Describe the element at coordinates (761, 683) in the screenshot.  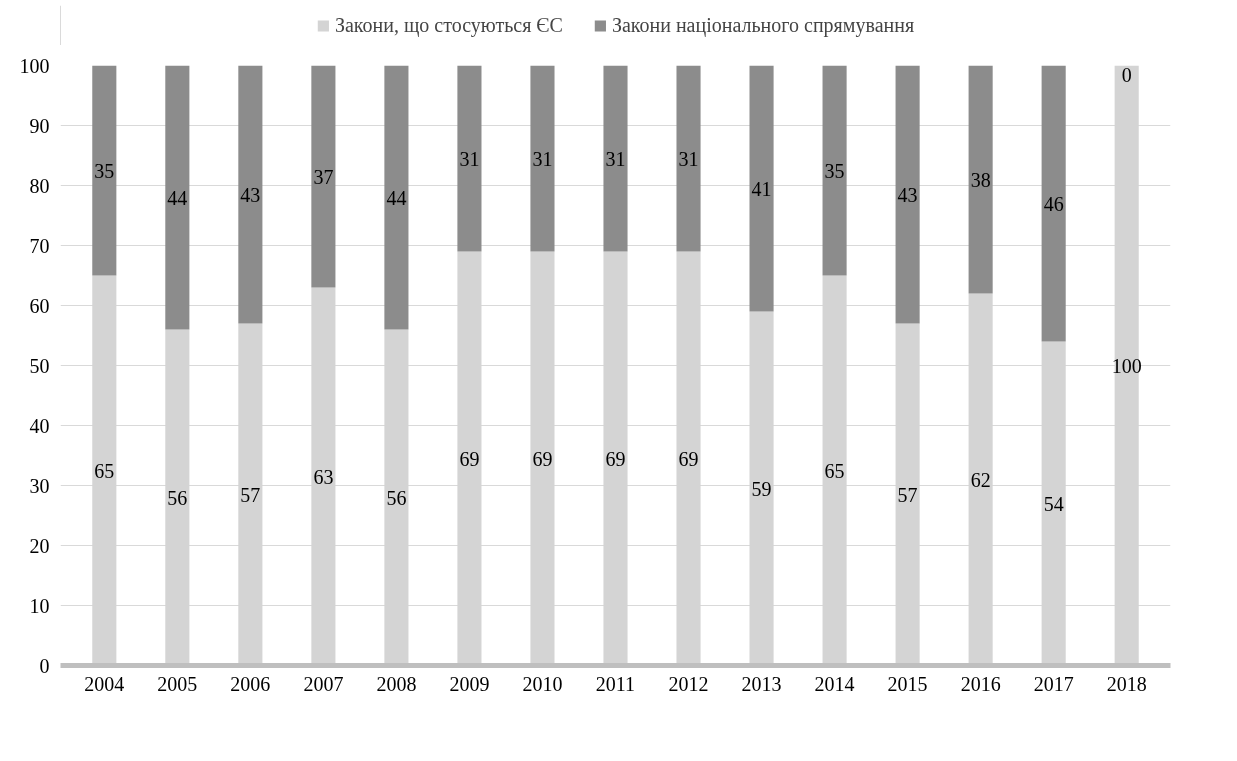
I see `x-tick-label: 2013` at that location.